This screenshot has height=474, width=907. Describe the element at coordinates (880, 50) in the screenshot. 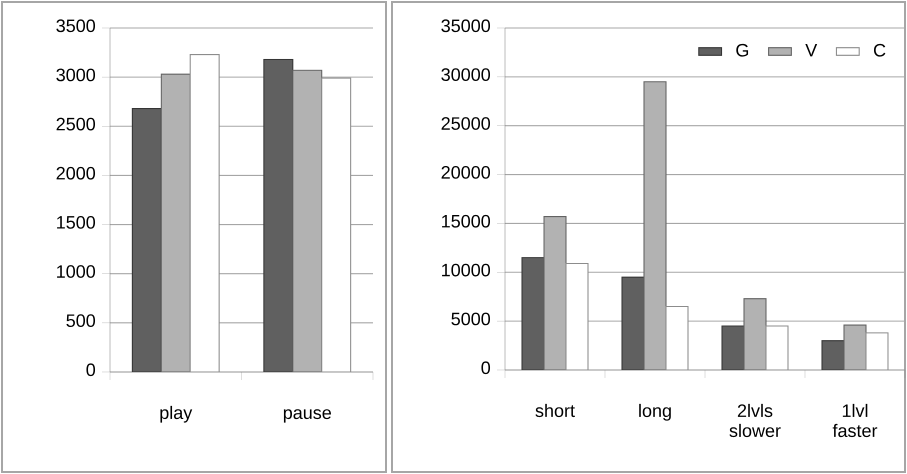

I see `legend-label: C` at that location.